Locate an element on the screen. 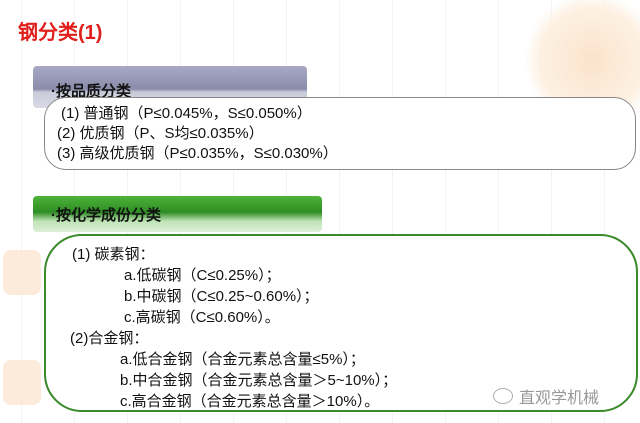 The image size is (640, 423). section-header-composition: ·按化学成份分类 is located at coordinates (177, 214).